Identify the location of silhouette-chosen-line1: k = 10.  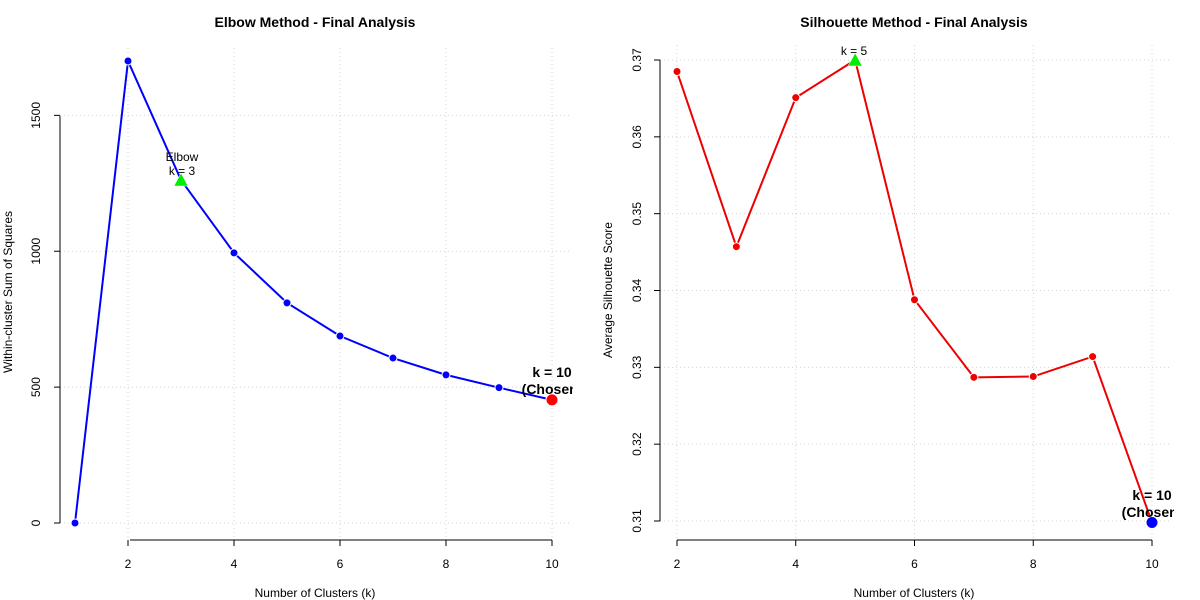
(1152, 495).